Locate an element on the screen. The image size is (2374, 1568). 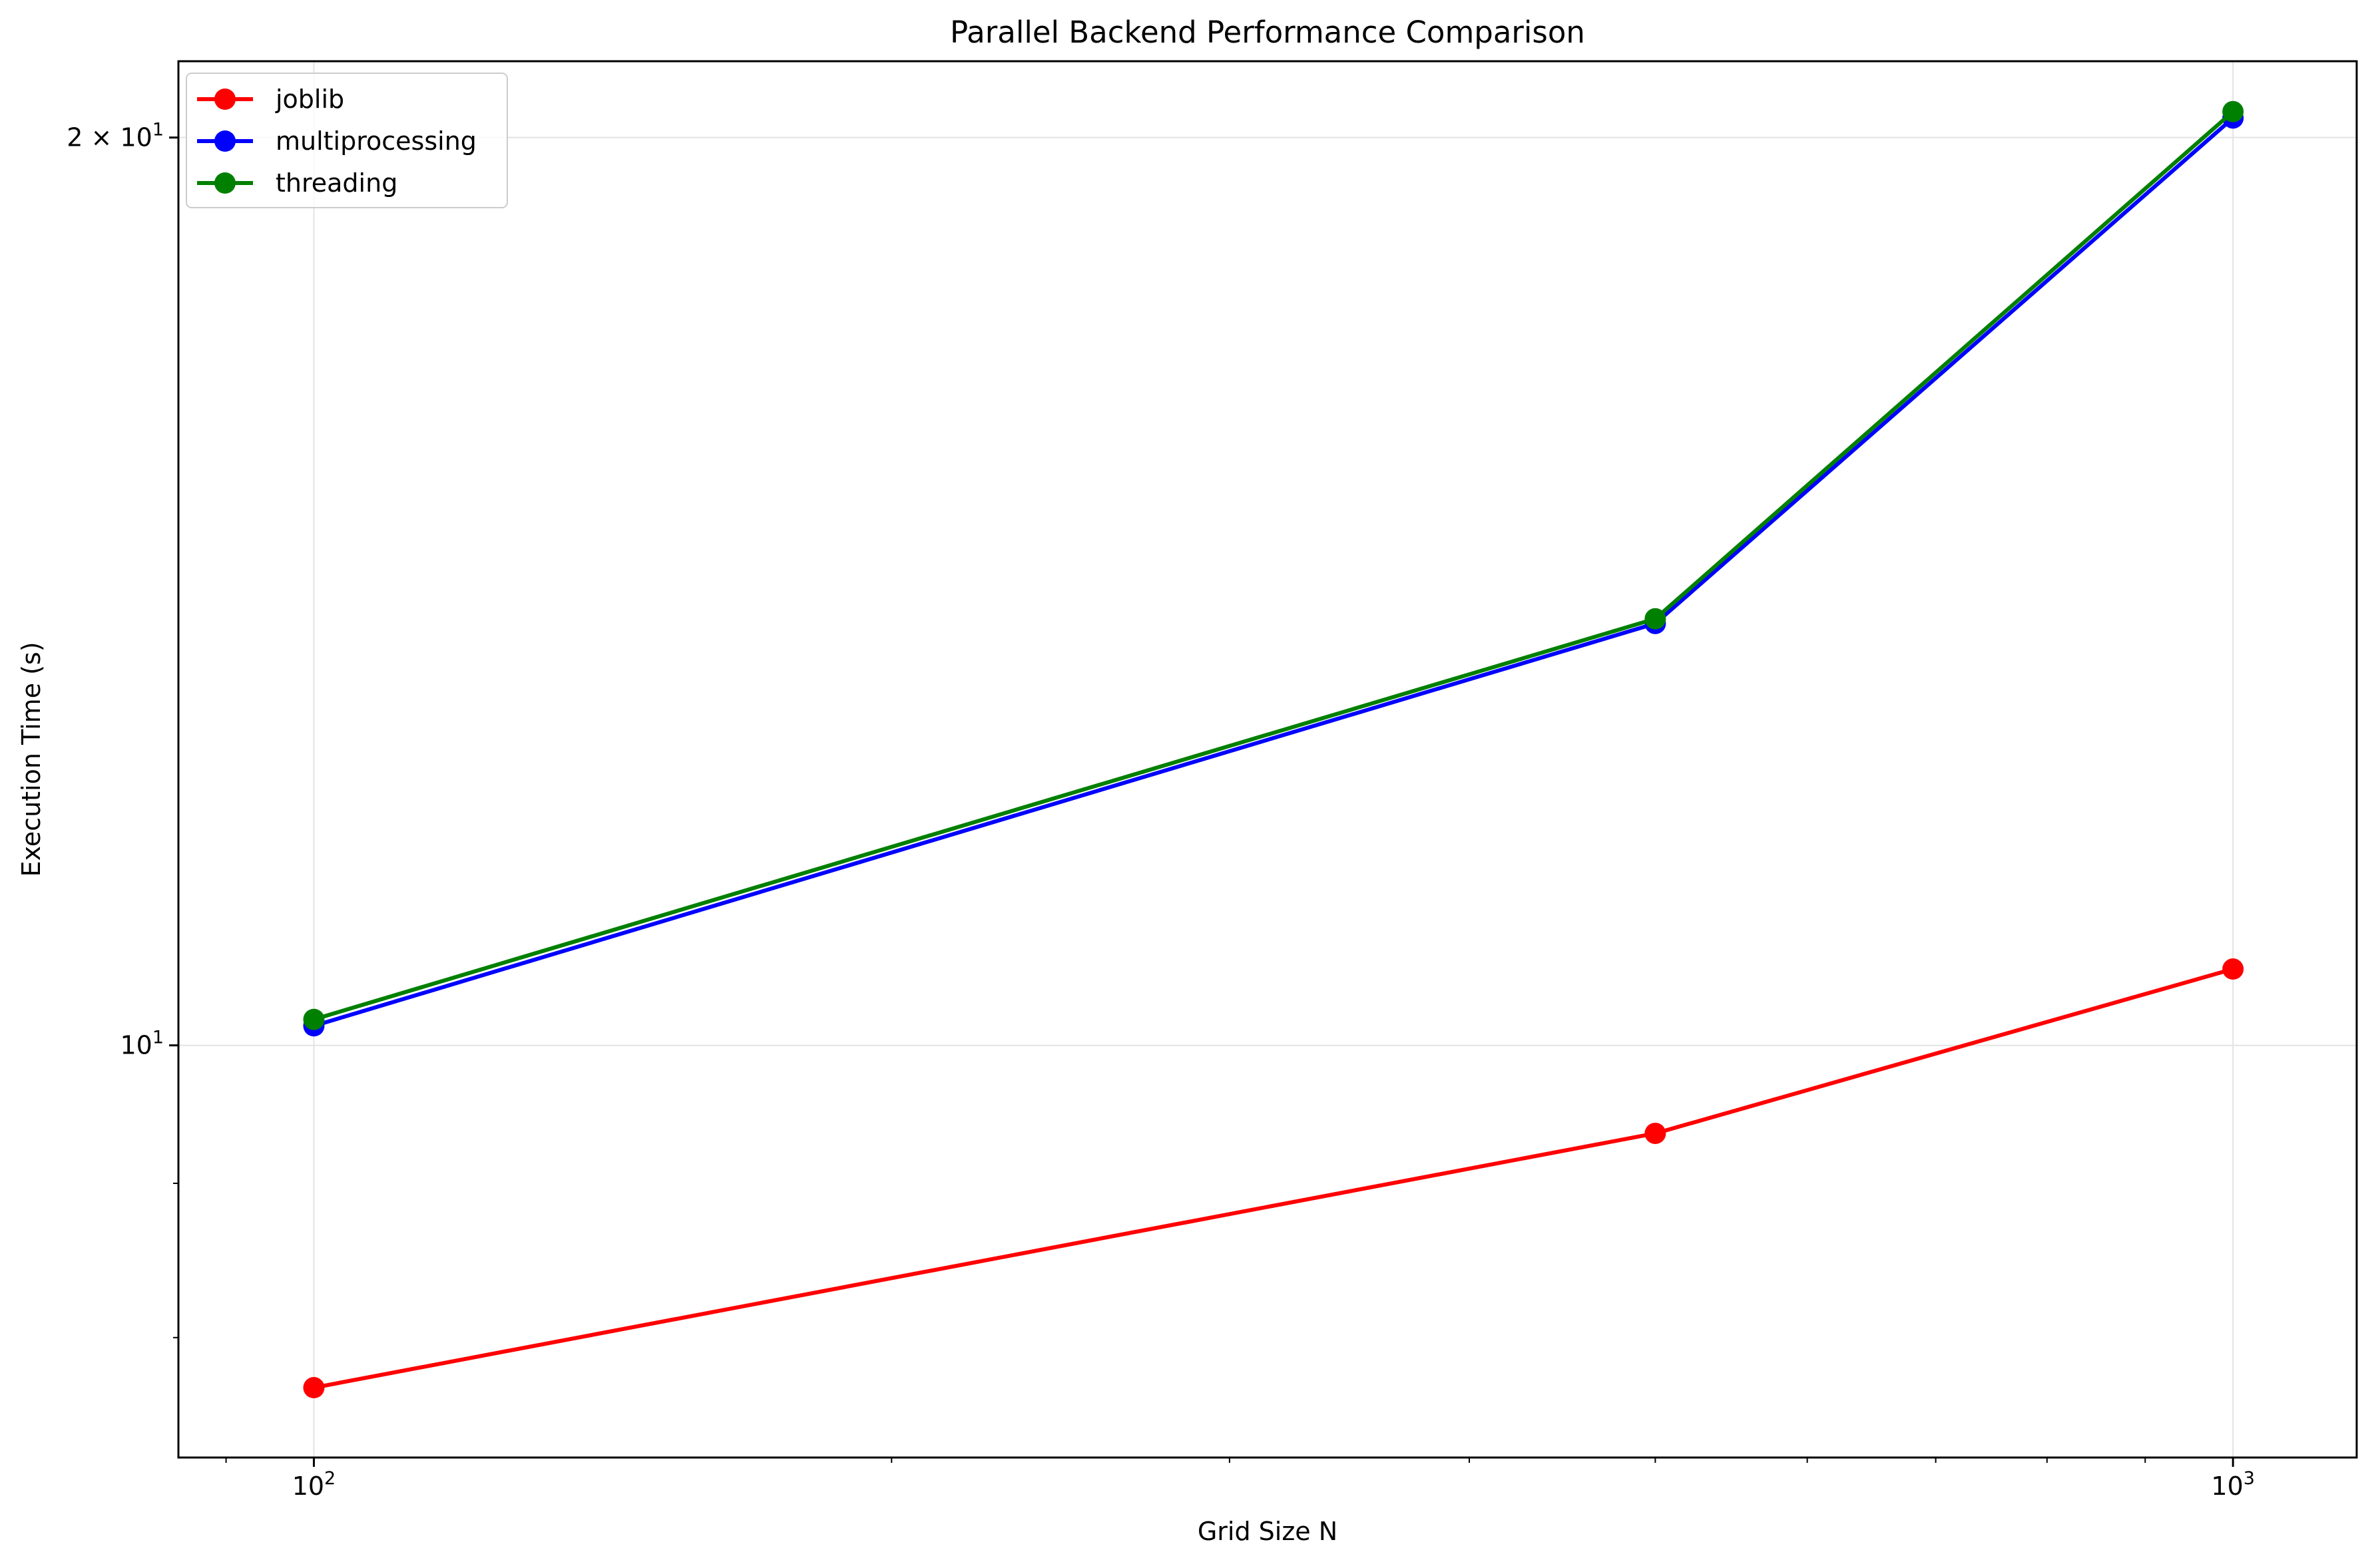
legend-label-joblib: joblib is located at coordinates (309, 99).